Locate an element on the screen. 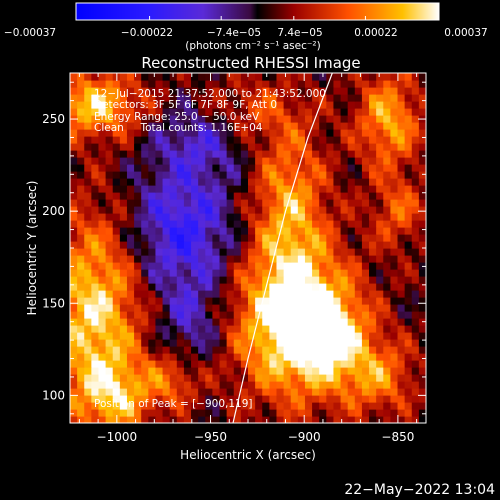 The image size is (500, 500). colorbar-gradient is located at coordinates (257, 11).